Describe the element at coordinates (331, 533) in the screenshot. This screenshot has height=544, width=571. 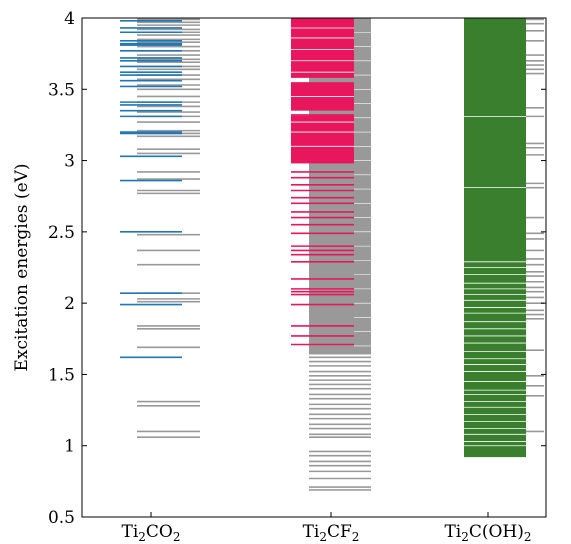
I see `category-label-ti2cf2: Ti2CF2` at that location.